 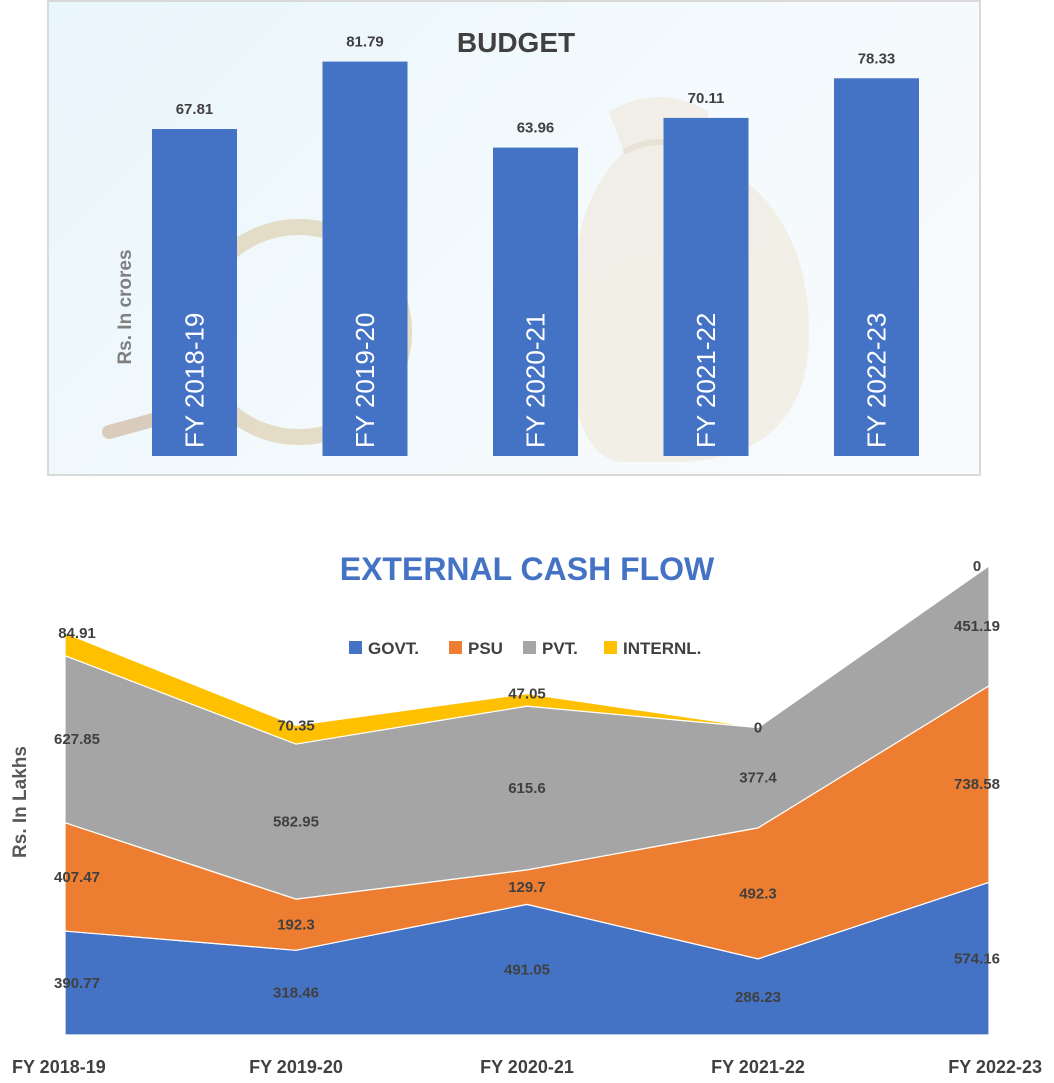 What do you see at coordinates (527, 887) in the screenshot?
I see `data-label-psu: 129.7` at bounding box center [527, 887].